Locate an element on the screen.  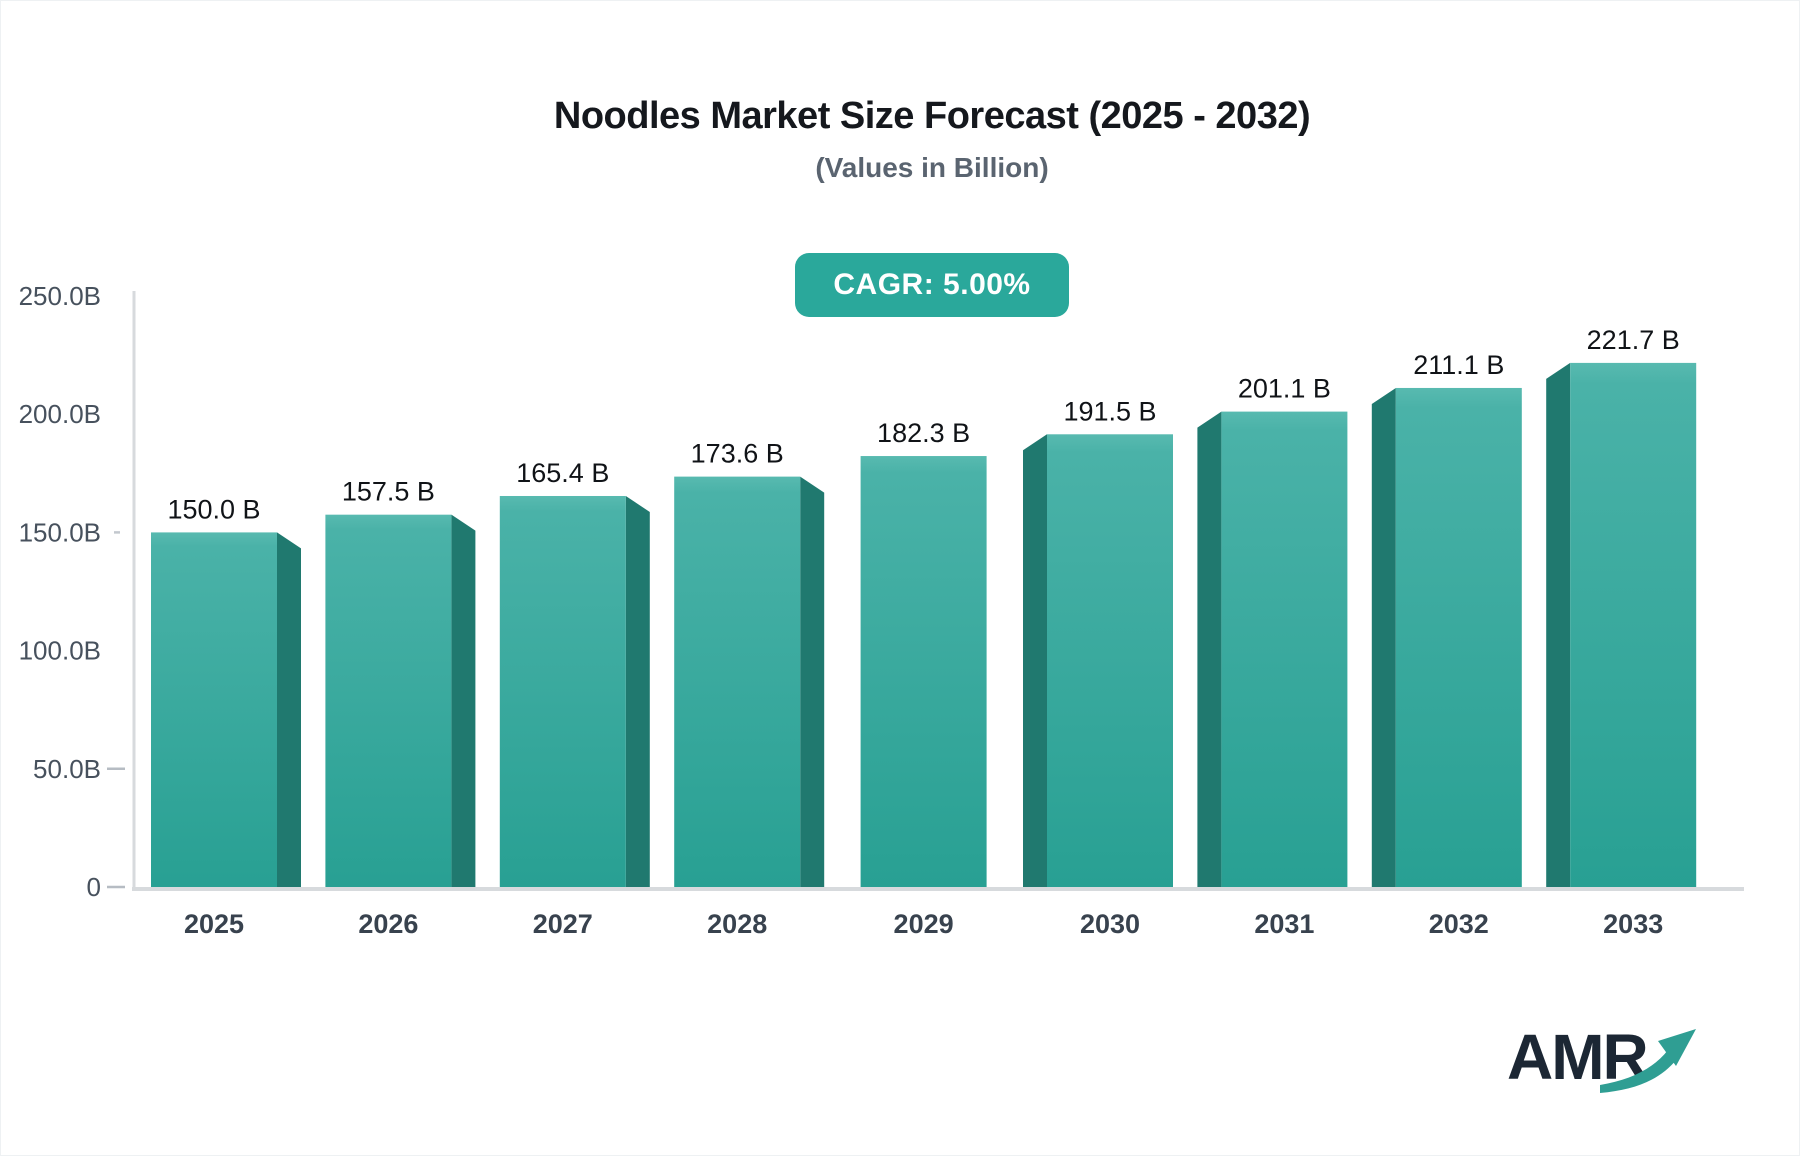
x-tick-label: 2029 is located at coordinates (924, 924).